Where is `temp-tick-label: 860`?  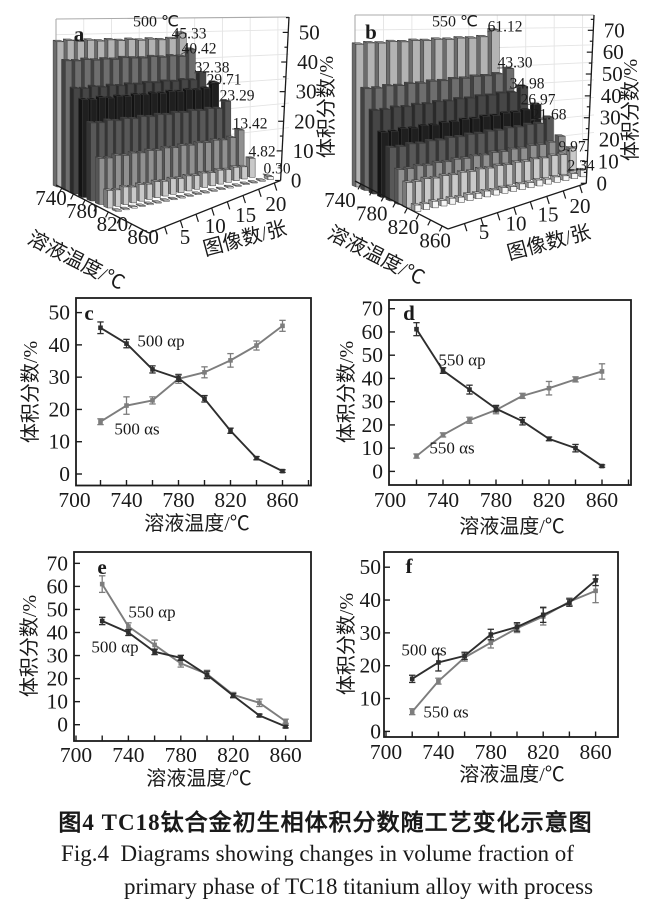
temp-tick-label: 860 is located at coordinates (143, 237).